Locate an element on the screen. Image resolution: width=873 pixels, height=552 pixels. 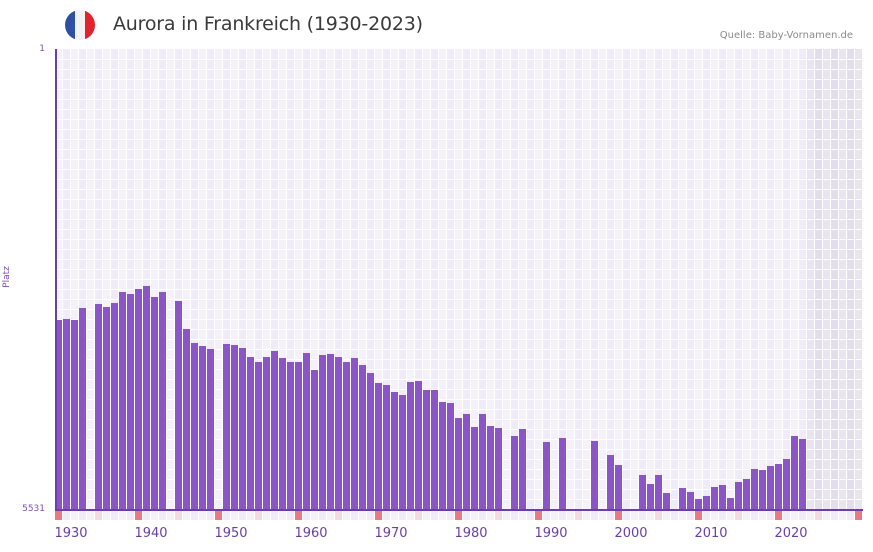
bar-1954 is located at coordinates (250, 433).